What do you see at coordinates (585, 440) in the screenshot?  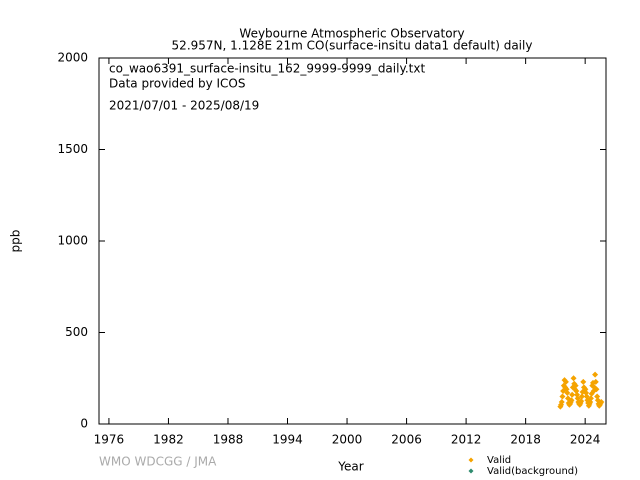 I see `x-tick-label: 2024` at bounding box center [585, 440].